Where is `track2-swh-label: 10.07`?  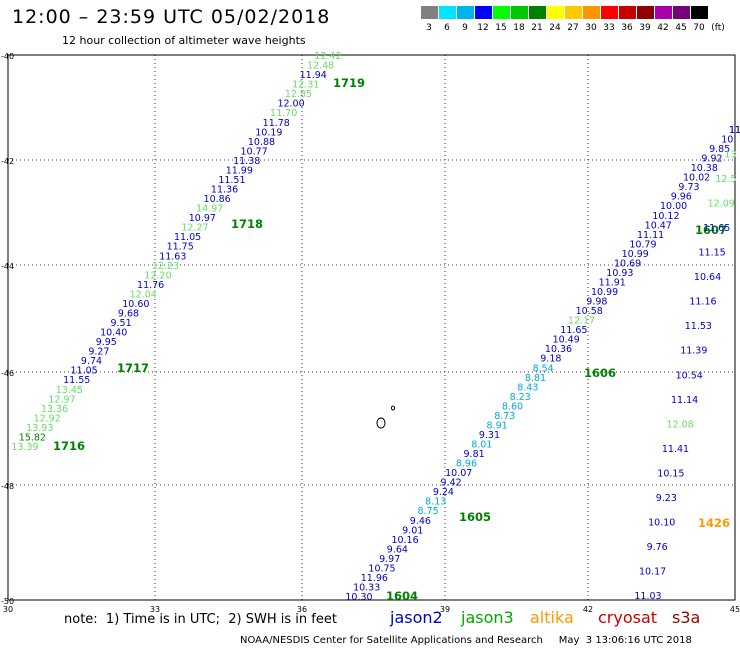 track2-swh-label: 10.07 is located at coordinates (458, 473).